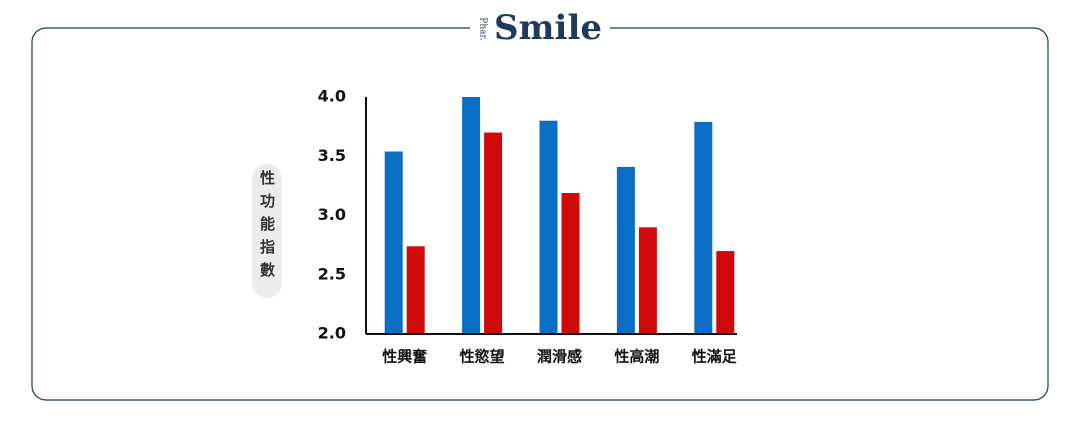 This screenshot has width=1080, height=428. Describe the element at coordinates (332, 96) in the screenshot. I see `y-tick-label: 4.0` at that location.